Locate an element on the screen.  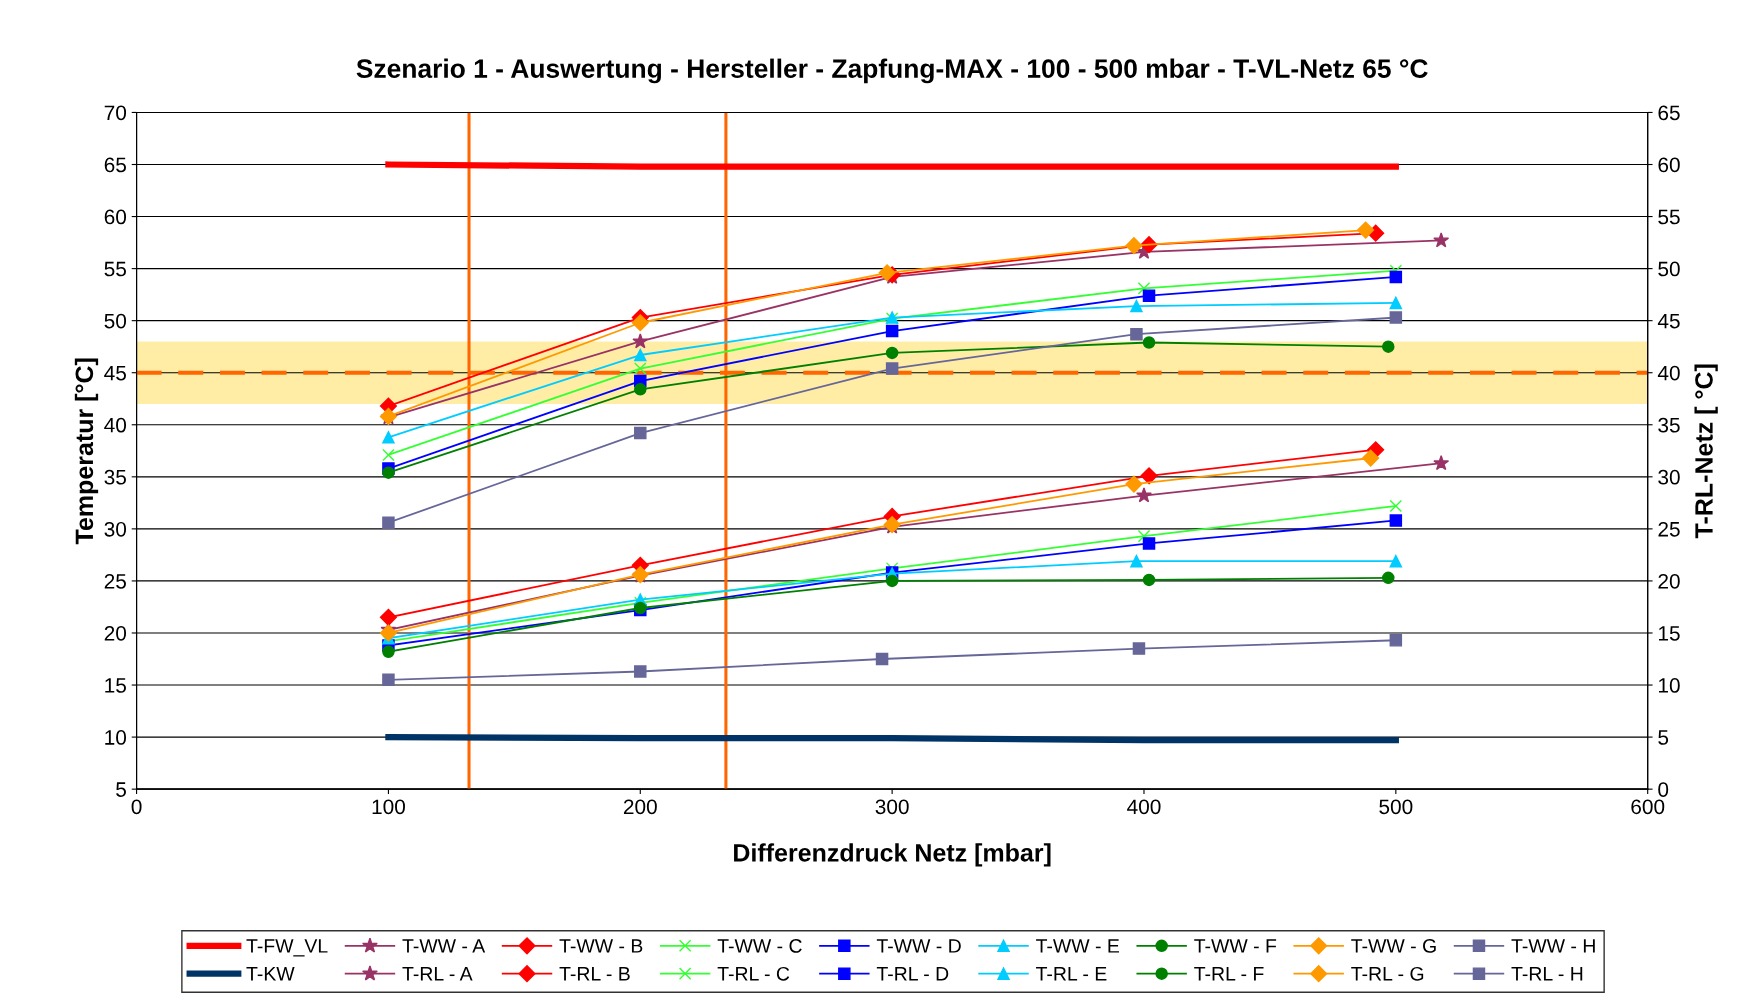
y2-tick-label: 0 is located at coordinates (1663, 789).